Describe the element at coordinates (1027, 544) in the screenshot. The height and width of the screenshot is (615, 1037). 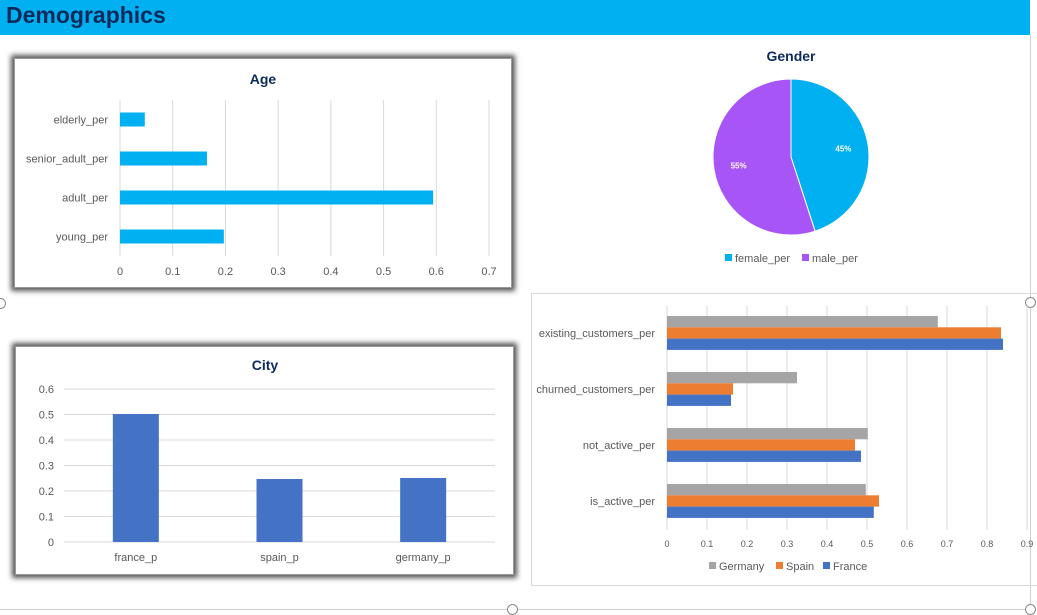
I see `tick-label: 0.9` at that location.